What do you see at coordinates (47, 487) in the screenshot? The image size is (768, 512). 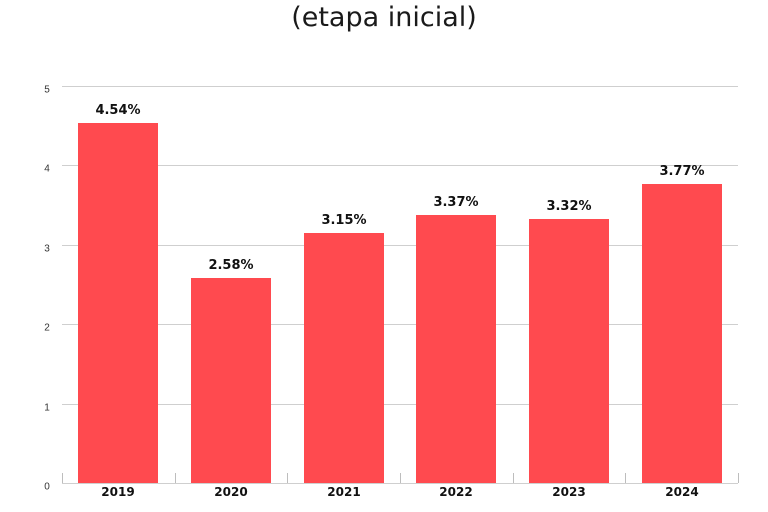 I see `y-tick-label: 0` at bounding box center [47, 487].